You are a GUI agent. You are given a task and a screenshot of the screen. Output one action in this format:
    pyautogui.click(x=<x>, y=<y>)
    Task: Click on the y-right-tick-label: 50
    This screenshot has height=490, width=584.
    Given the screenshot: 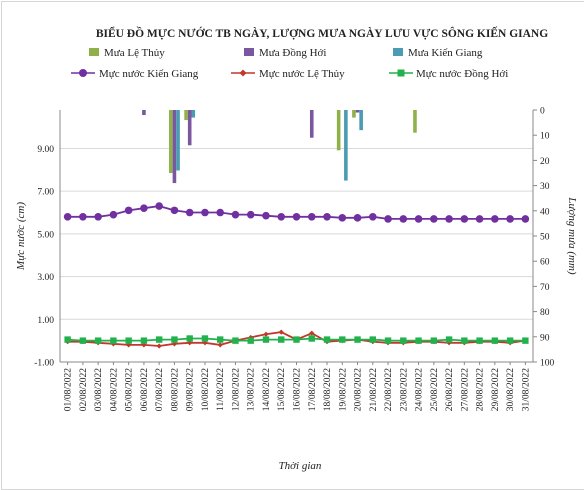 What is the action you would take?
    pyautogui.click(x=545, y=238)
    